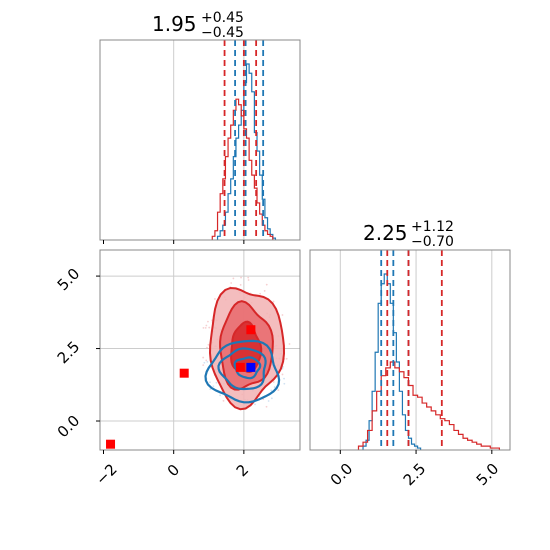 The height and width of the screenshot is (550, 550). What do you see at coordinates (415, 475) in the screenshot?
I see `x-tick-label: 2.5` at bounding box center [415, 475].